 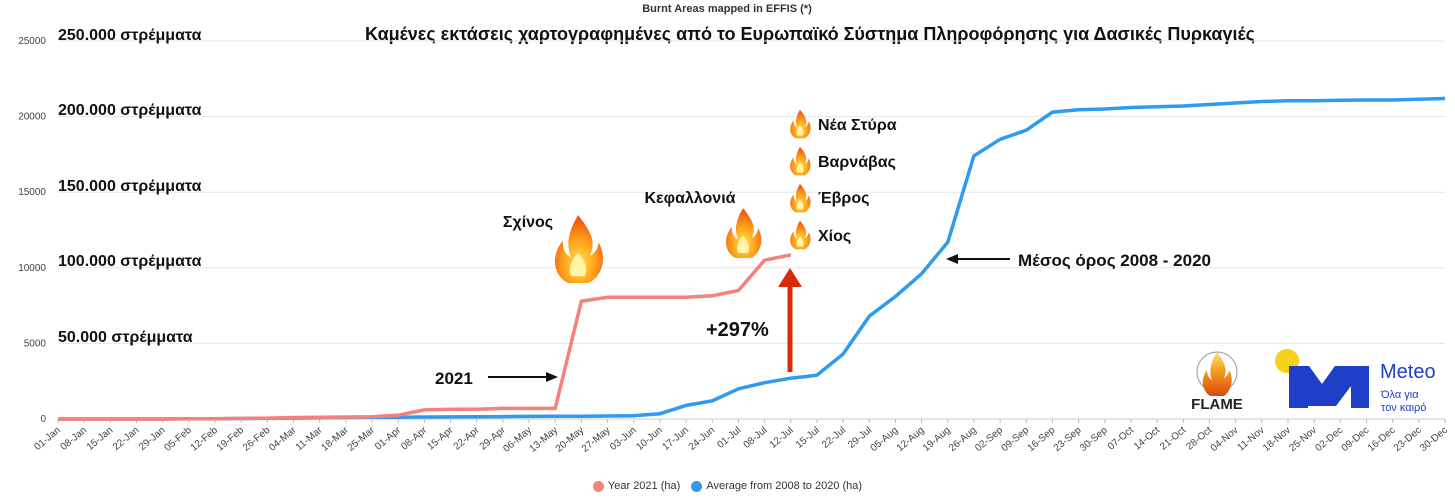 What do you see at coordinates (32, 230) in the screenshot?
I see `y-axis-ticks: 0 5000 10000 15000 20000 25000` at bounding box center [32, 230].